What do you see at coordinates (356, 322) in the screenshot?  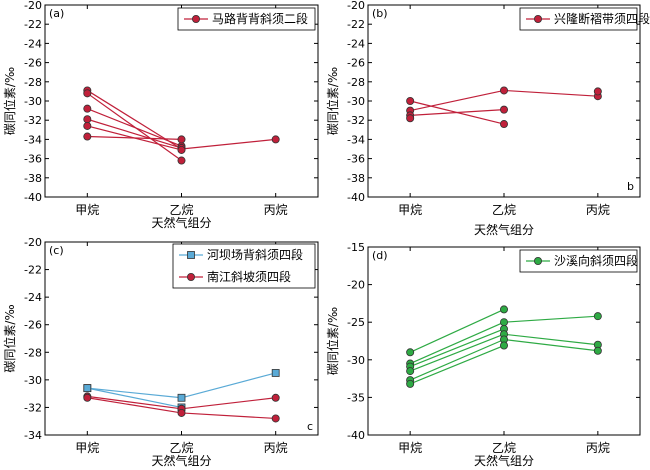 I see `y-tick-label: -25` at bounding box center [356, 322].